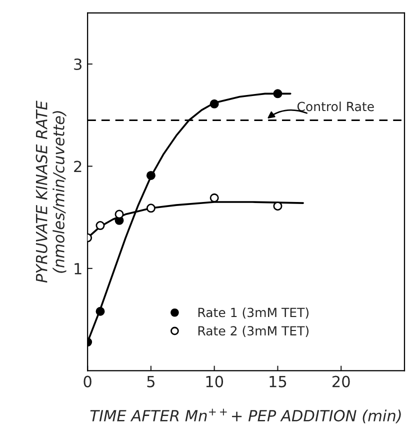 This screenshot has width=417, height=431. What do you see at coordinates (341, 382) in the screenshot?
I see `x-tick-label: 20` at bounding box center [341, 382].